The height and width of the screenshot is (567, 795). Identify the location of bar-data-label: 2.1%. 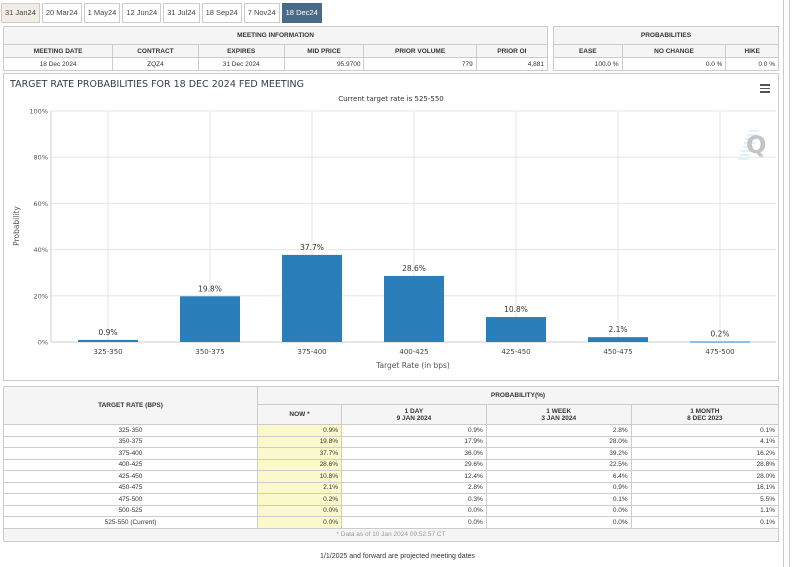
(617, 329).